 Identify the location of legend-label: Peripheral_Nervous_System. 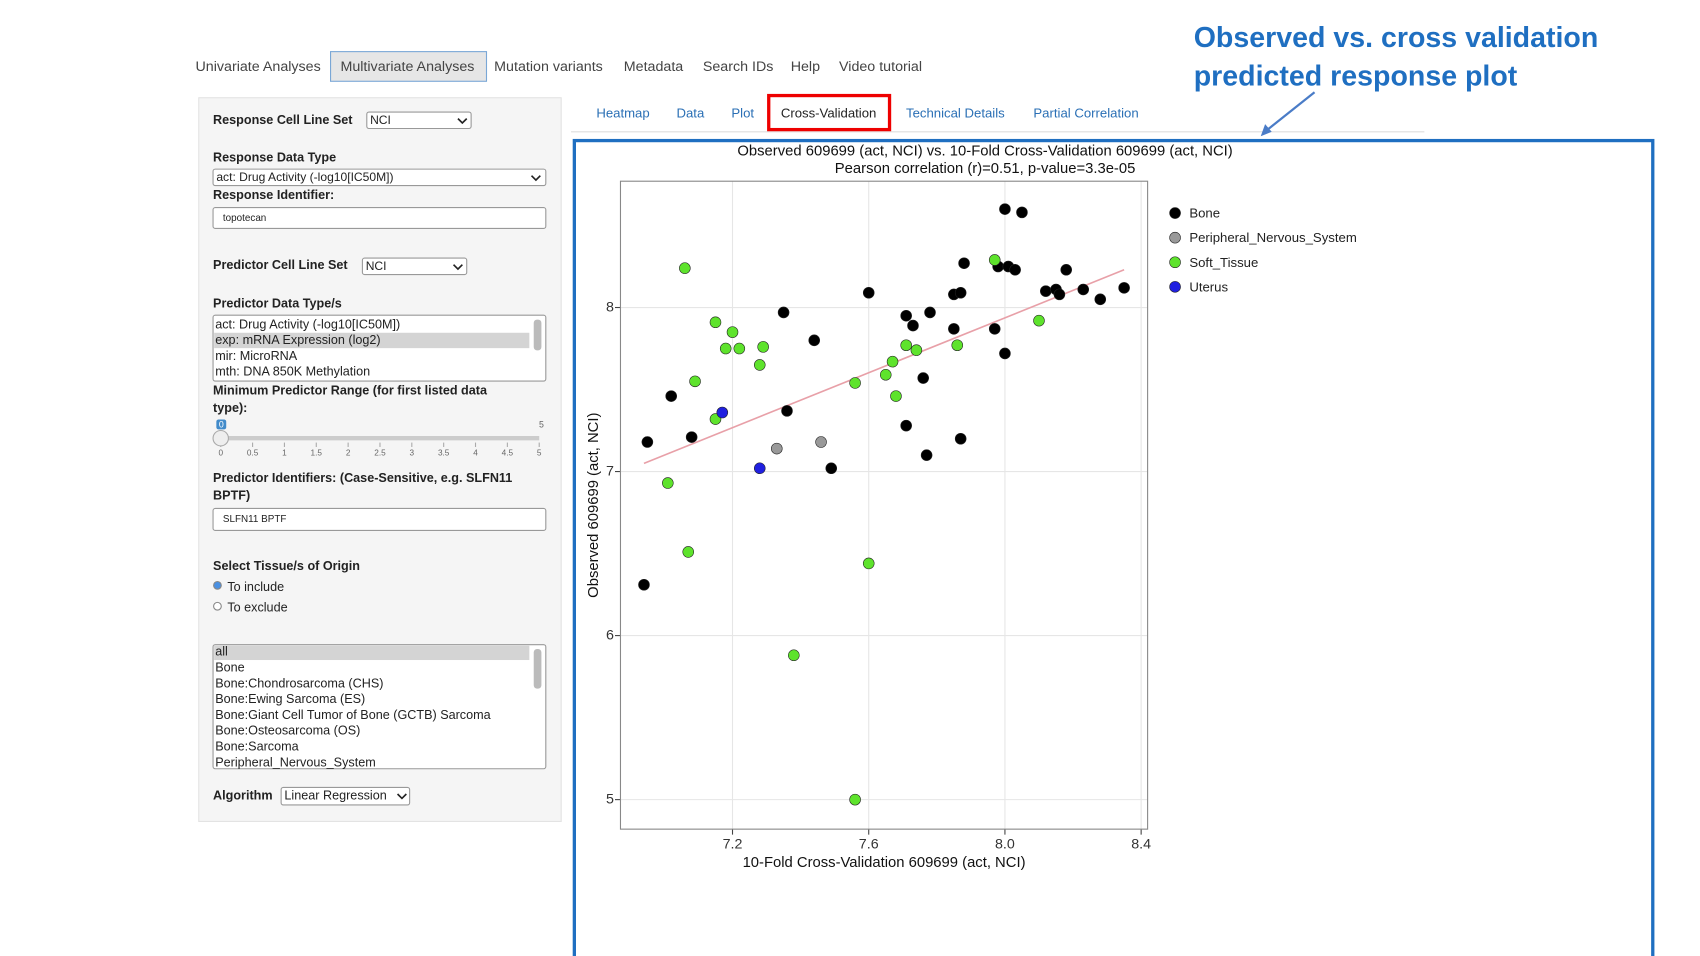
(1272, 237).